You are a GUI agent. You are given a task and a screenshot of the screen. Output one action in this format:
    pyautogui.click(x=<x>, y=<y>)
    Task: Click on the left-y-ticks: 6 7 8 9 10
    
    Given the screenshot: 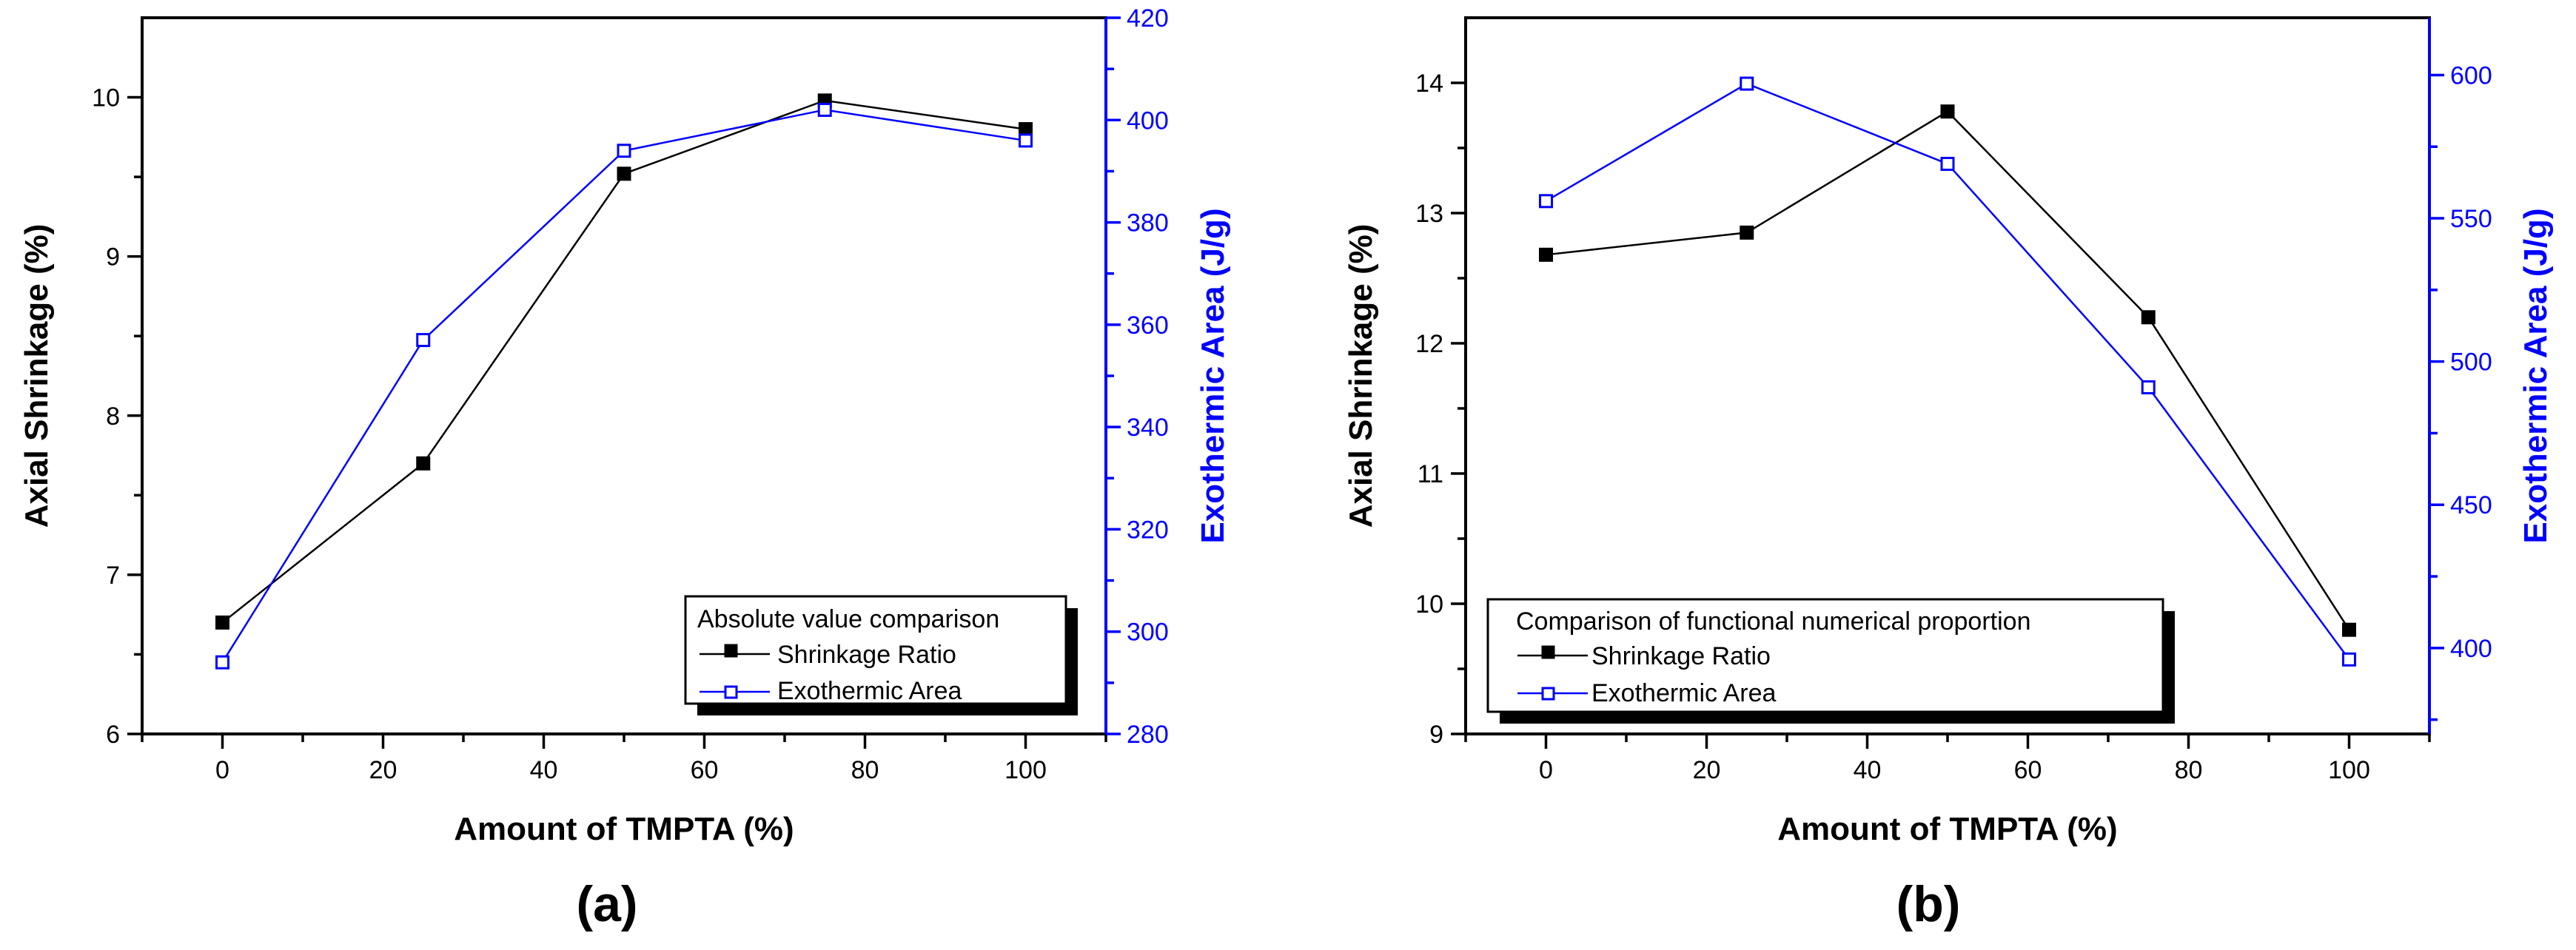 What is the action you would take?
    pyautogui.click(x=117, y=417)
    